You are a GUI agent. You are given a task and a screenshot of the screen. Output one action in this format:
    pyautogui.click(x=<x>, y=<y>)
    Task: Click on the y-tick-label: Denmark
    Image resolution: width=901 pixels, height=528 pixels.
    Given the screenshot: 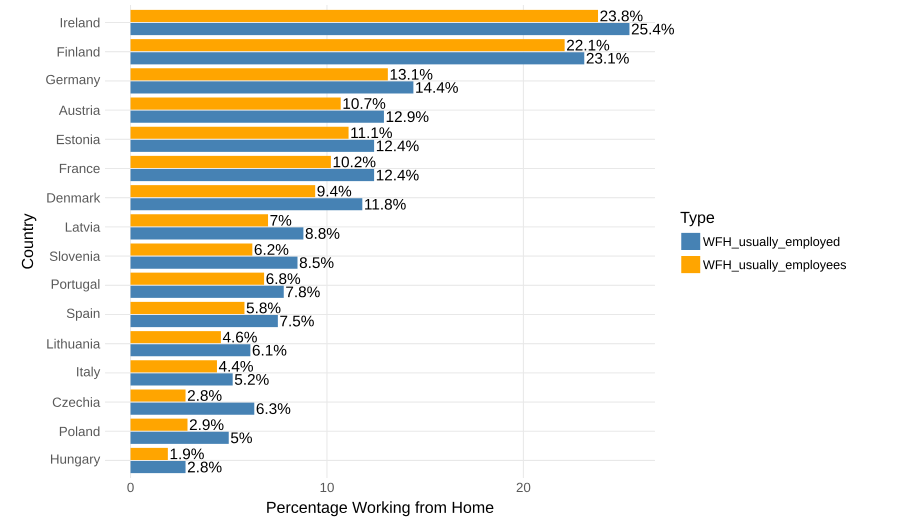 What is the action you would take?
    pyautogui.click(x=73, y=197)
    